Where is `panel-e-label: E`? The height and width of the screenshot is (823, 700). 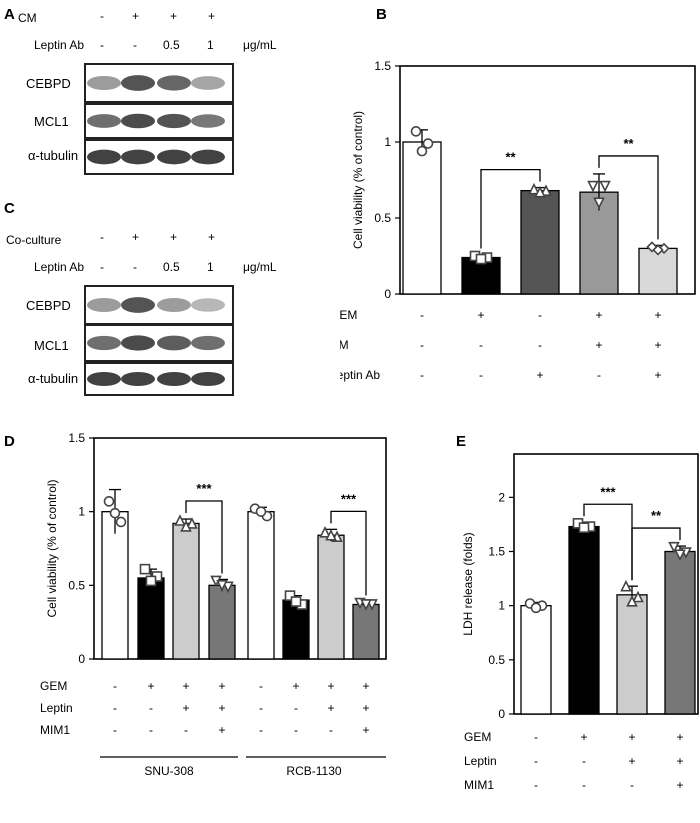 panel-e-label: E is located at coordinates (461, 441).